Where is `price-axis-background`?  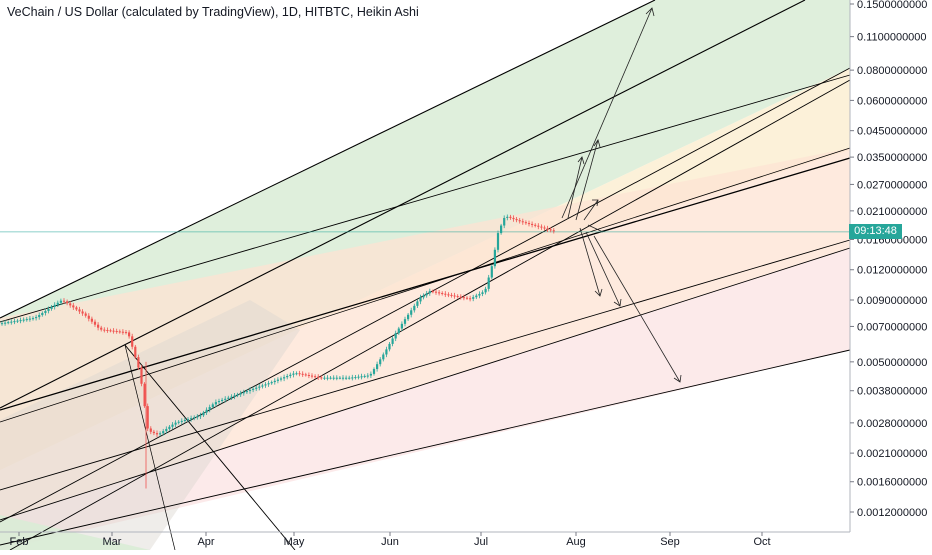 price-axis-background is located at coordinates (891, 275).